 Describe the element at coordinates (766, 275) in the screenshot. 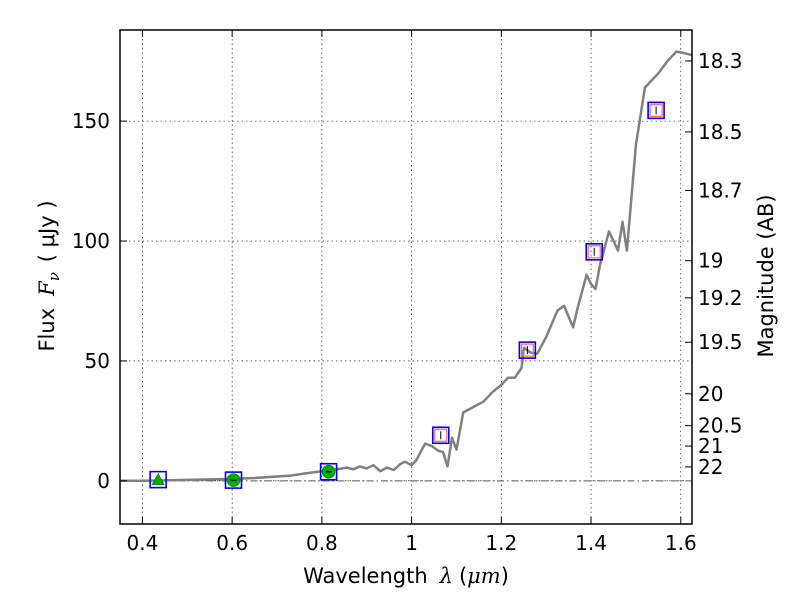

I see `y2-axis-title: Magnitude (AB)` at that location.